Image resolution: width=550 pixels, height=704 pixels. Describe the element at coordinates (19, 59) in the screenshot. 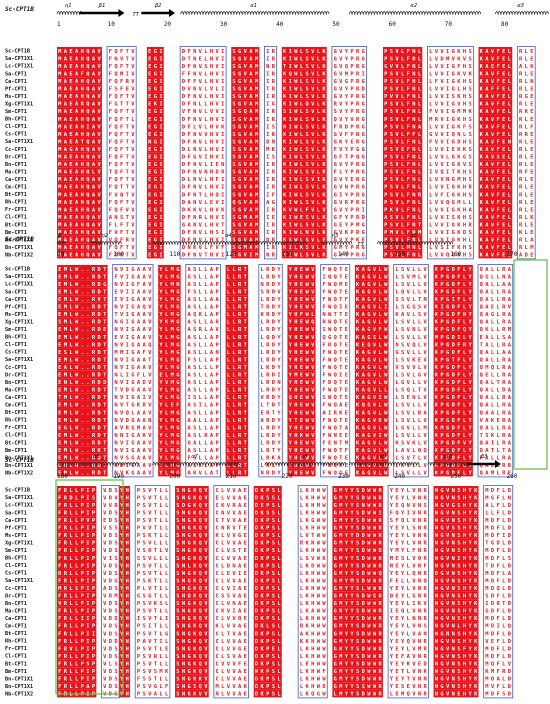

I see `sequence-name: Sa-CPT1X1` at that location.